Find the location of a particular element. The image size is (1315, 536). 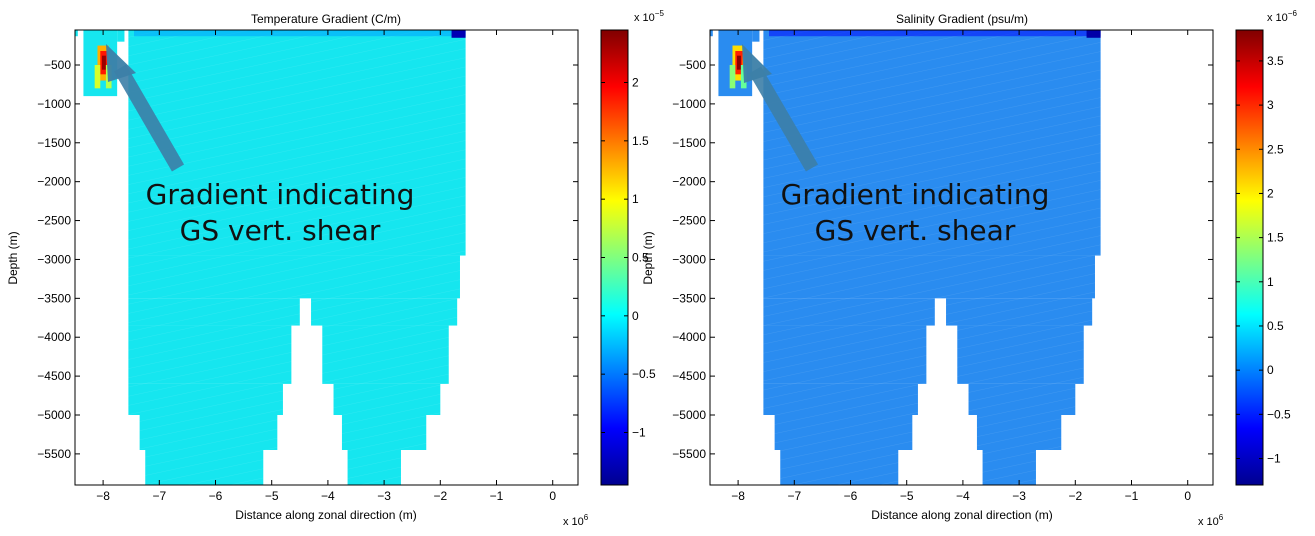

x-tick-label: −6 is located at coordinates (851, 496).